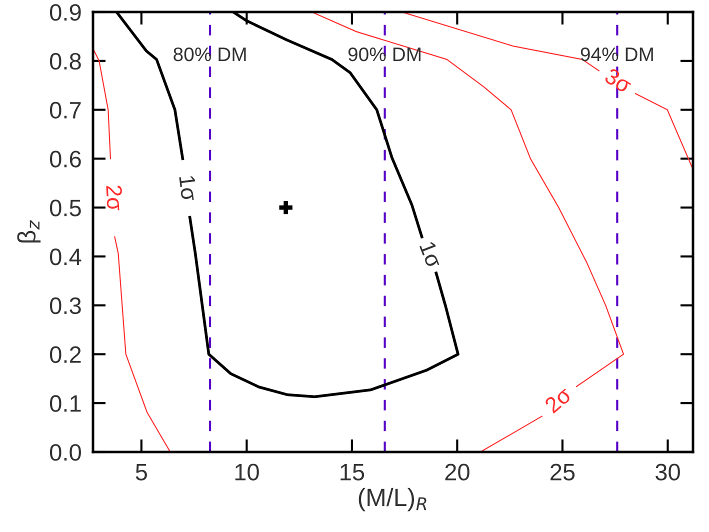  What do you see at coordinates (65, 12) in the screenshot?
I see `y-tick-label: 0.9` at bounding box center [65, 12].